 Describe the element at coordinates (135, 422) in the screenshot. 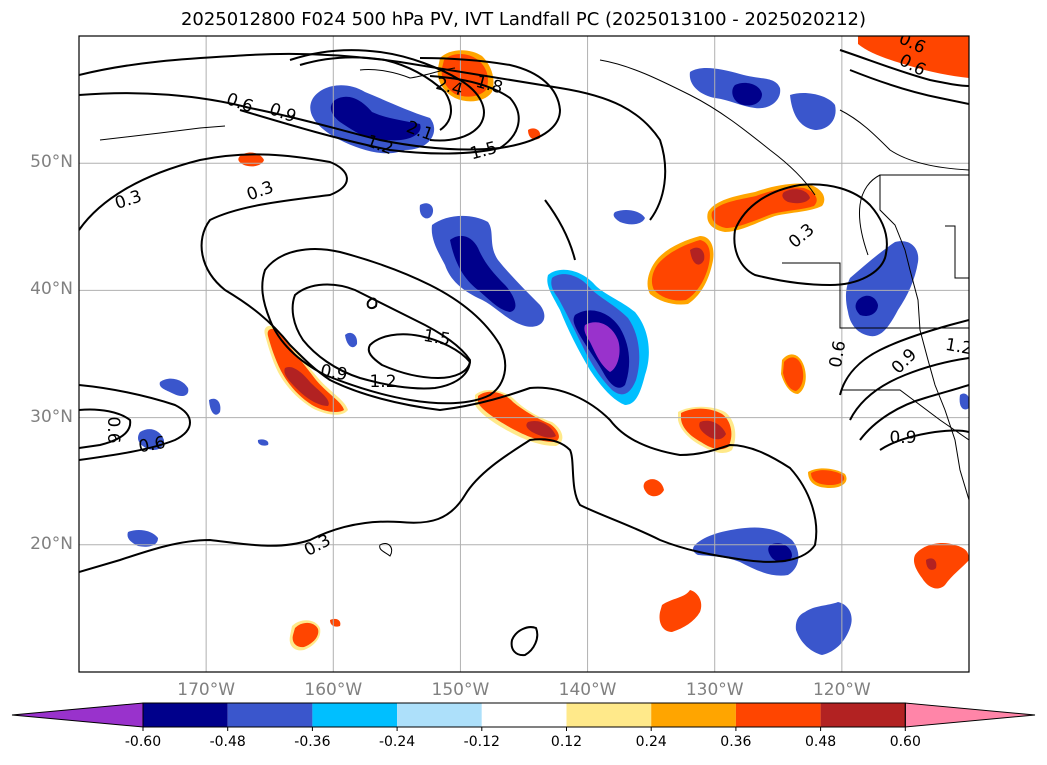

I see `contour-west` at that location.